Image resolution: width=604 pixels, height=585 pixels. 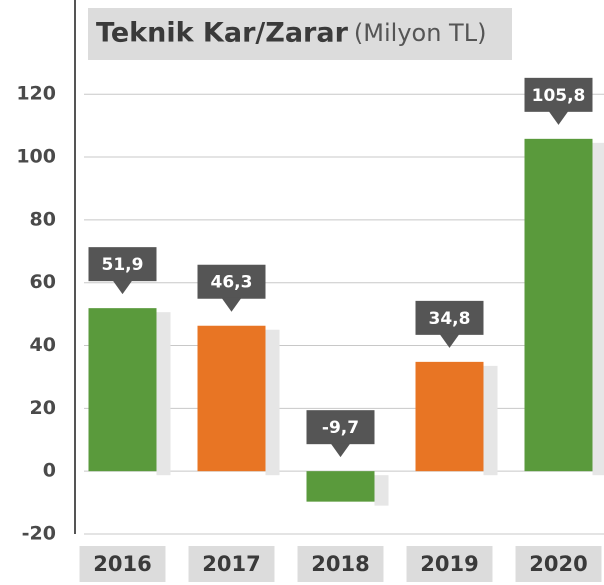 I want to click on value-label: 105,8, so click(x=559, y=96).